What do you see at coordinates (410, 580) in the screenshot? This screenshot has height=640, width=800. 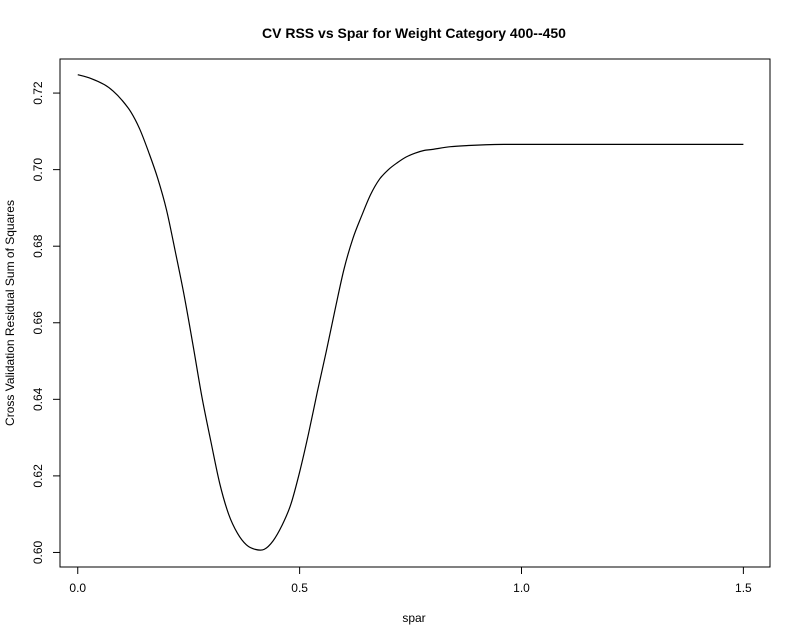 I see `x-axis: 0.0 0.5 1.0 1.5` at bounding box center [410, 580].